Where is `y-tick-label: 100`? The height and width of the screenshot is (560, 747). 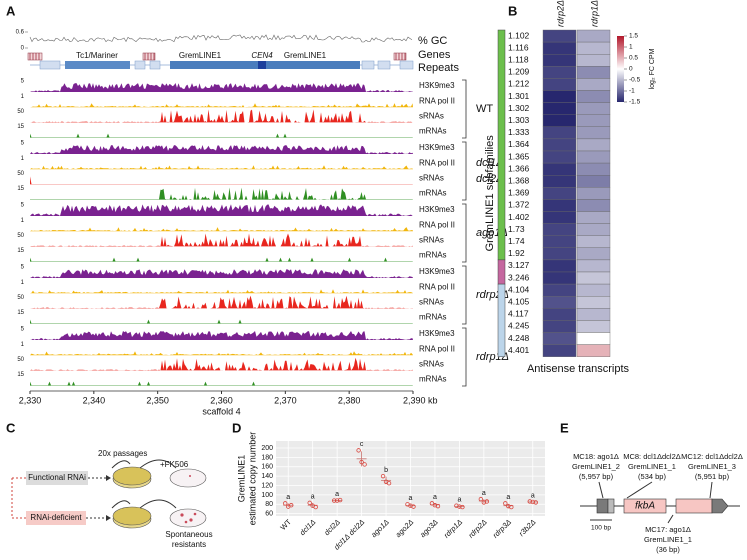
y-tick-label: 100 is located at coordinates (267, 495).